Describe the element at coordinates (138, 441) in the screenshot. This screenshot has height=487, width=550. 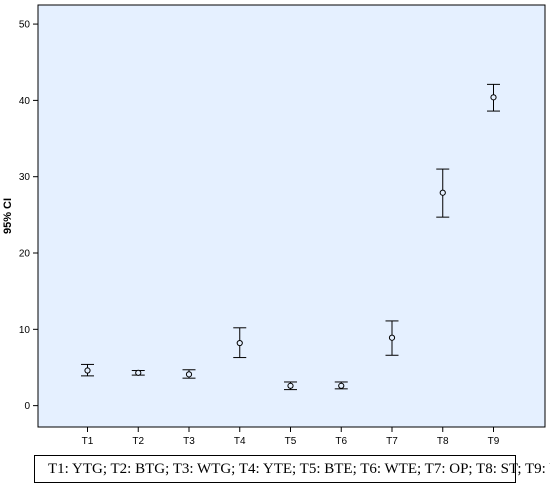
I see `x-tick-label: T2` at that location.